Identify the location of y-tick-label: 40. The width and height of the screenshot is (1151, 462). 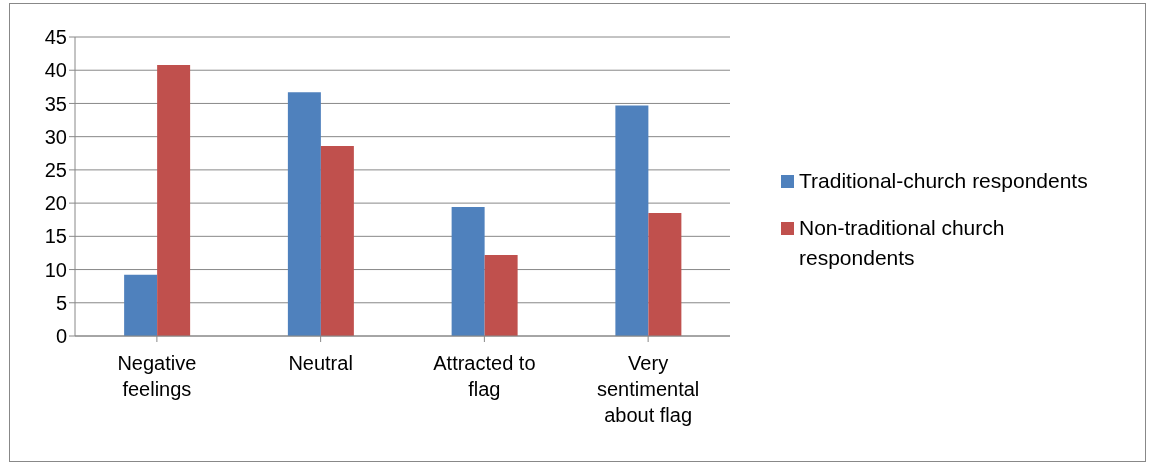
(55, 70).